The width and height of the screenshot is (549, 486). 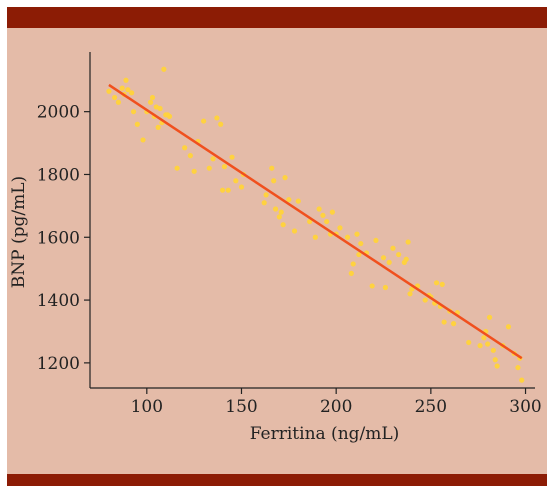 What do you see at coordinates (147, 407) in the screenshot?
I see `x-tick-label-100: 100` at bounding box center [147, 407].